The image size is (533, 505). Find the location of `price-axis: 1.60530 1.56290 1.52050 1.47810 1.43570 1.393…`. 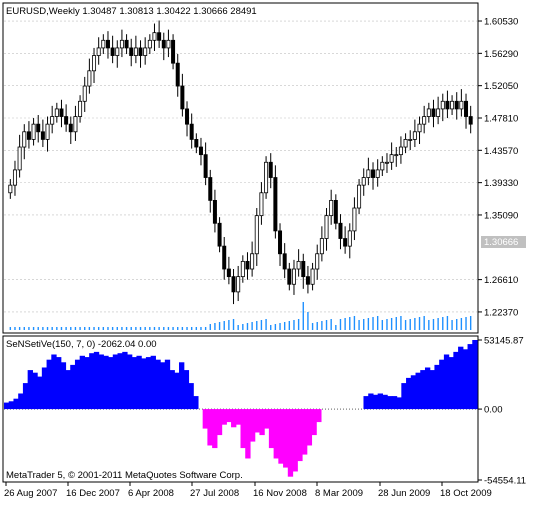

price-axis: 1.60530 1.56290 1.52050 1.47810 1.43570 1.393… is located at coordinates (498, 167).